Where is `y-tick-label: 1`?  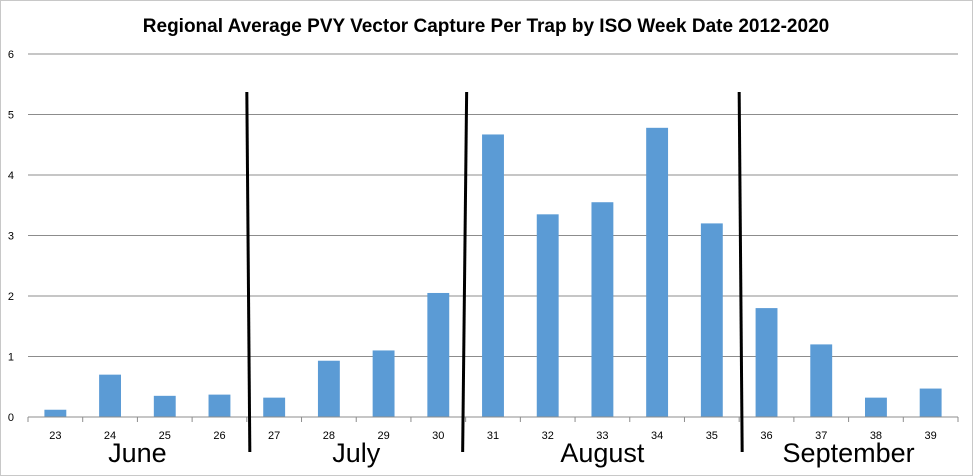 y-tick-label: 1 is located at coordinates (11, 358).